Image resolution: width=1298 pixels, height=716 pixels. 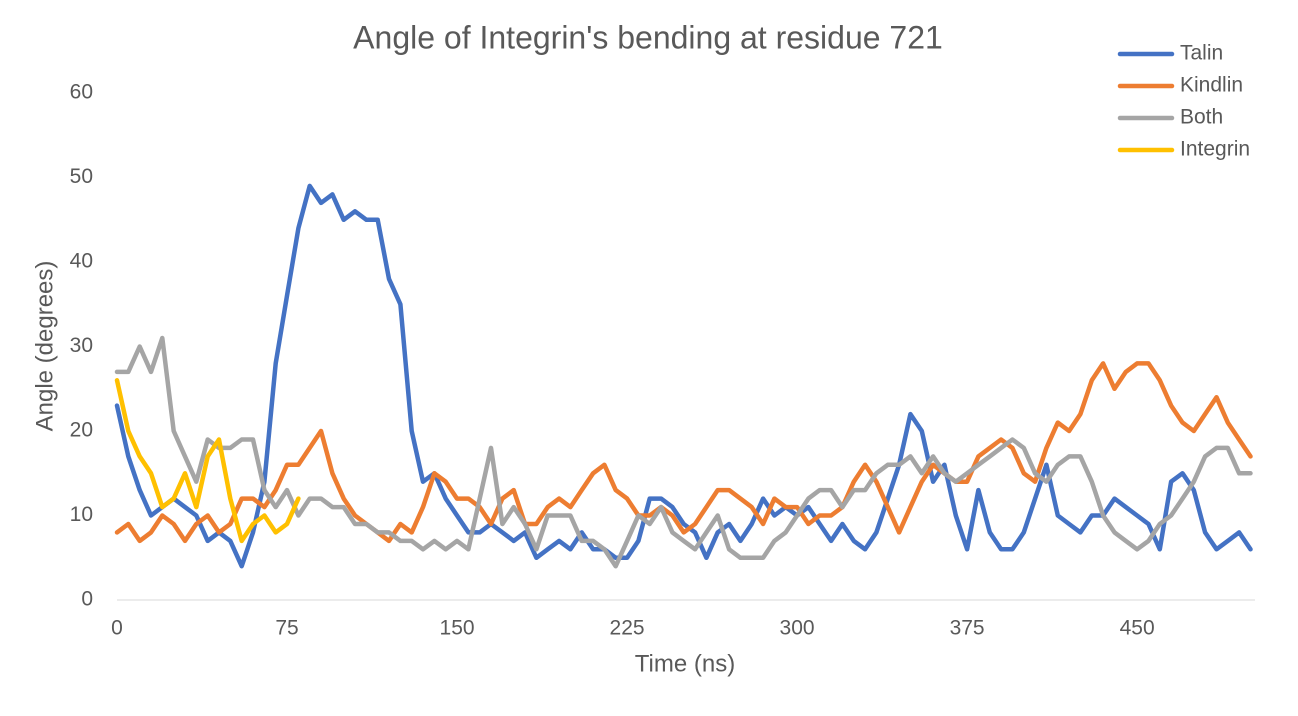 What do you see at coordinates (81, 345) in the screenshot?
I see `y-tick-label: 30` at bounding box center [81, 345].